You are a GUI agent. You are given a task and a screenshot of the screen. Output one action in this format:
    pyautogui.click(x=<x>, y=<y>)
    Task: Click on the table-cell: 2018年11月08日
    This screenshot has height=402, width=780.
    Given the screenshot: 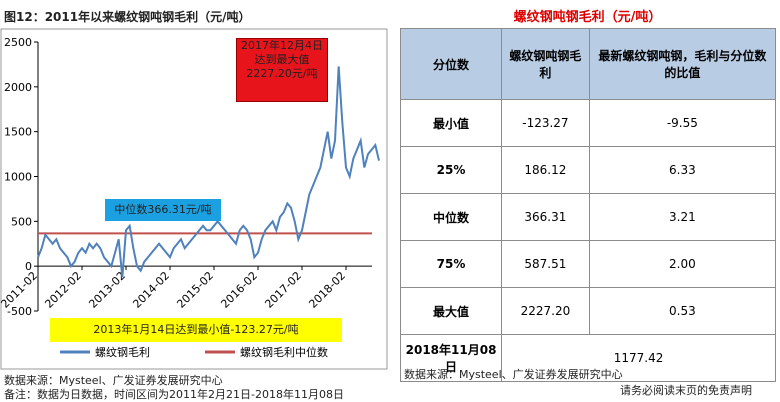 What is the action you would take?
    pyautogui.click(x=451, y=358)
    